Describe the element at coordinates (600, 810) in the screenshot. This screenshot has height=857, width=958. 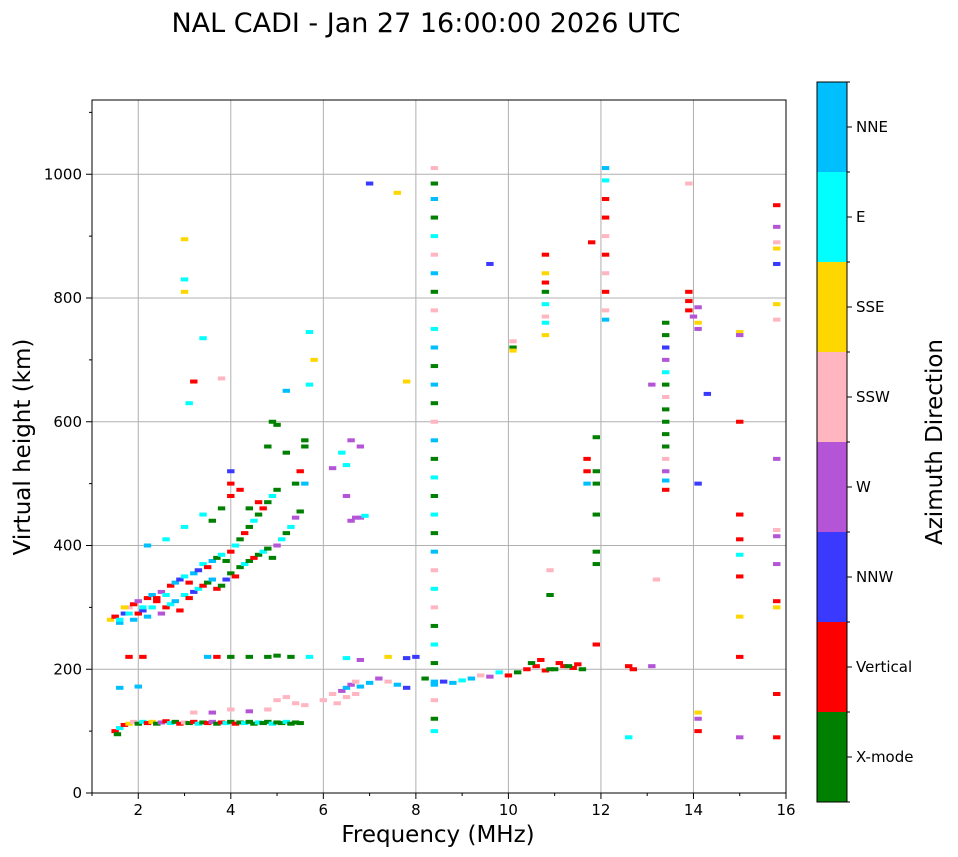
I see `x-tick-label: 12` at that location.